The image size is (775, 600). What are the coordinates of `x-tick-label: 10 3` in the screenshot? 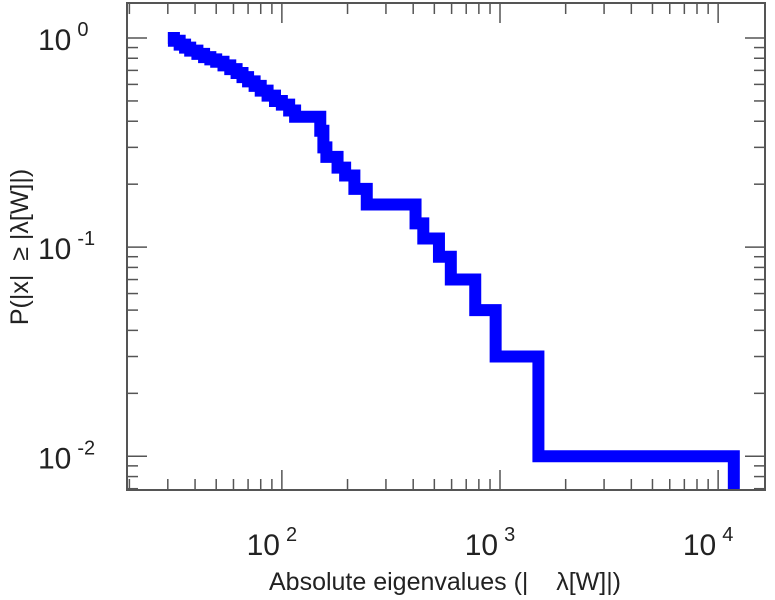 It's located at (490, 543).